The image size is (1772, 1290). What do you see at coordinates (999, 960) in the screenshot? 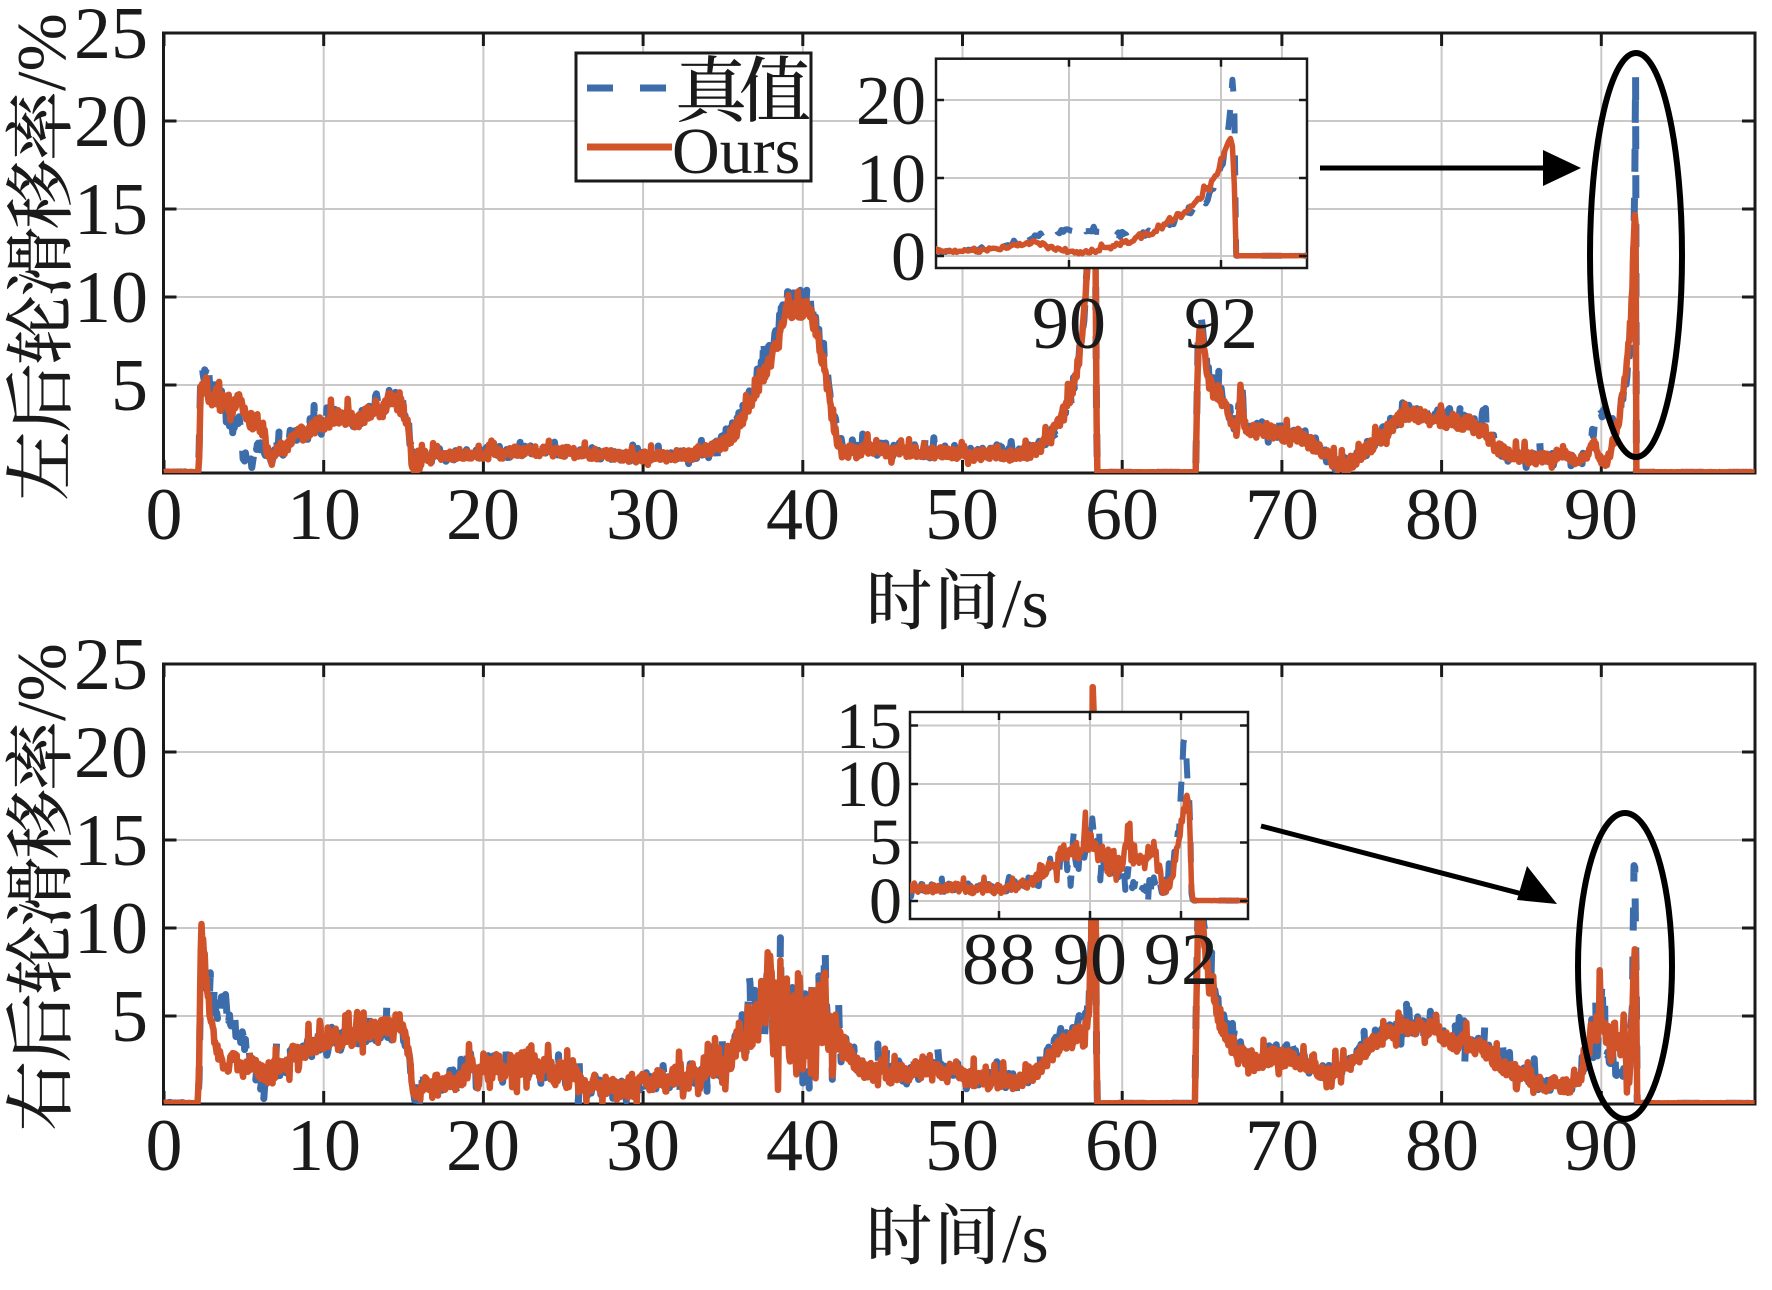
I see `svg-text: 88` at bounding box center [999, 960].